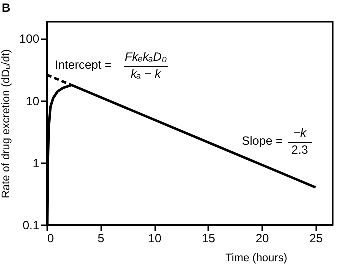 This screenshot has width=338, height=272. What do you see at coordinates (263, 141) in the screenshot?
I see `annotation: Slope =` at bounding box center [263, 141].